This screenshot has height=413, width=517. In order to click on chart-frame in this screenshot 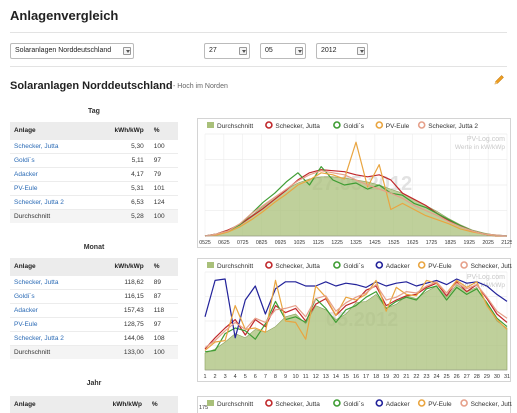, I will do `click(354, 404)`.